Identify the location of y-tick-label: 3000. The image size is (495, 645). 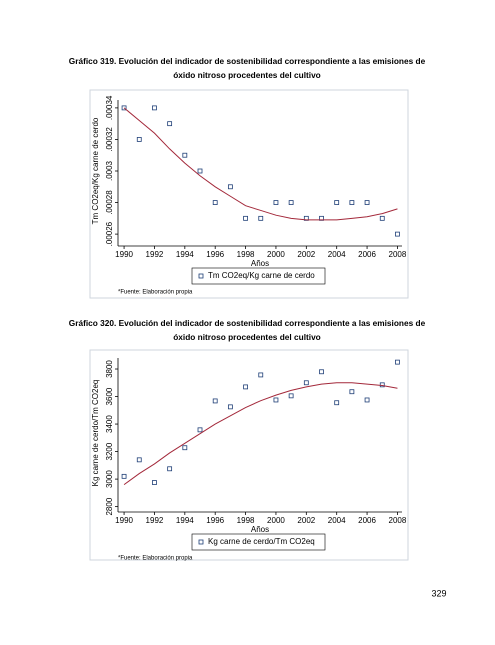
(109, 479).